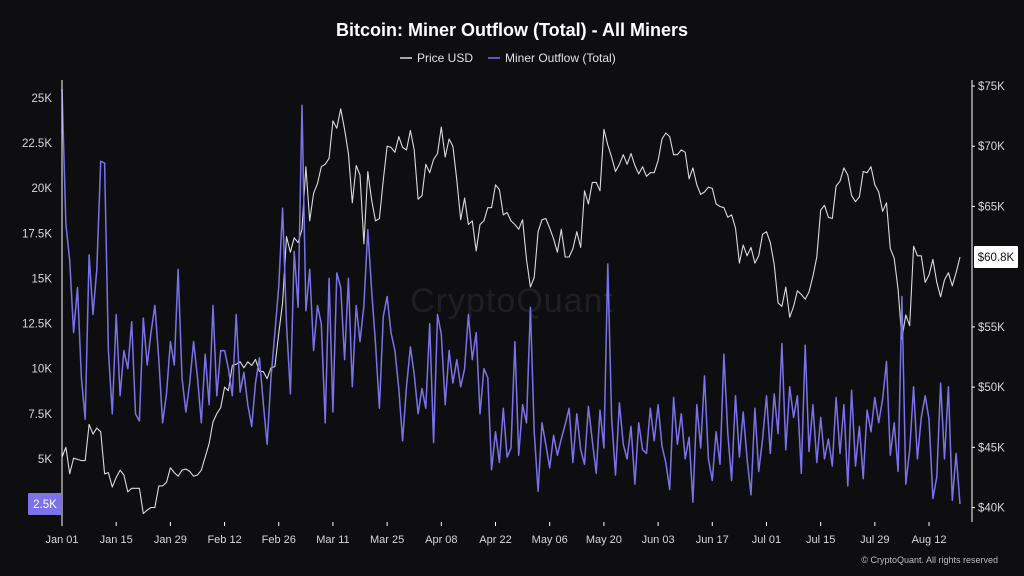 Image resolution: width=1024 pixels, height=576 pixels. Describe the element at coordinates (42, 279) in the screenshot. I see `left-tick-label: 15K` at that location.